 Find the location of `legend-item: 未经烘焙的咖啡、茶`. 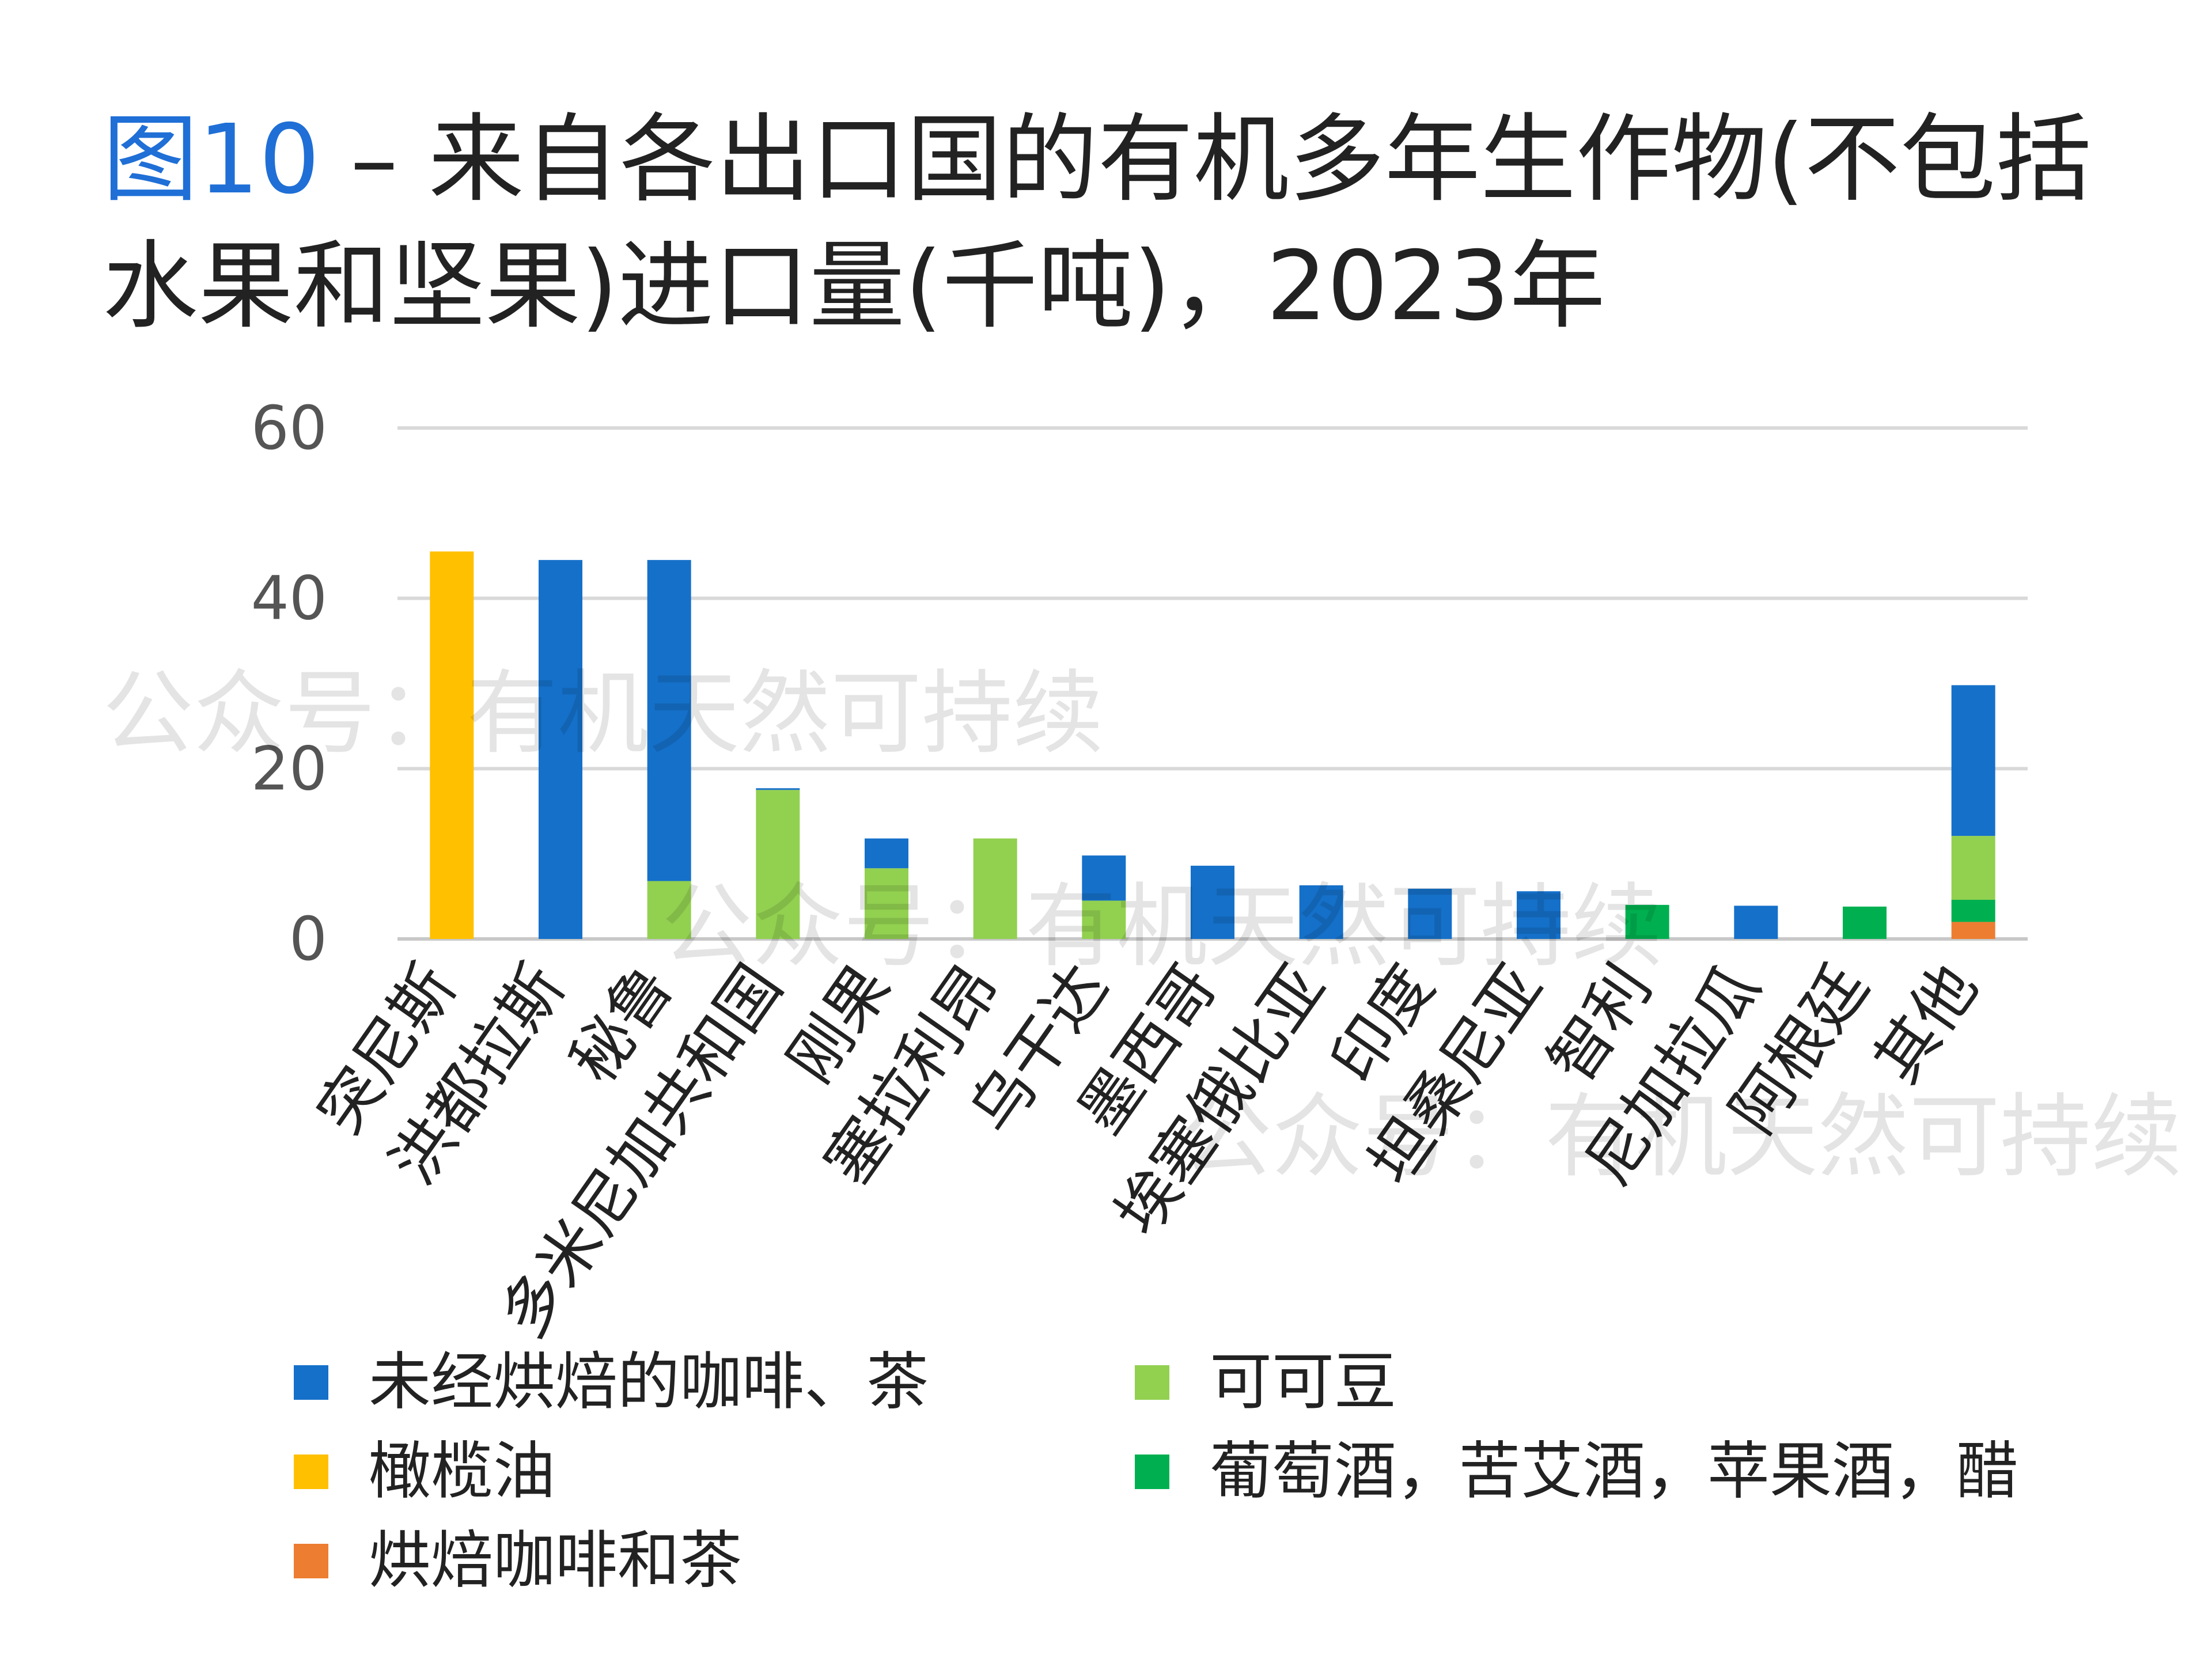

legend-item: 未经烘焙的咖啡、茶 is located at coordinates (611, 1382).